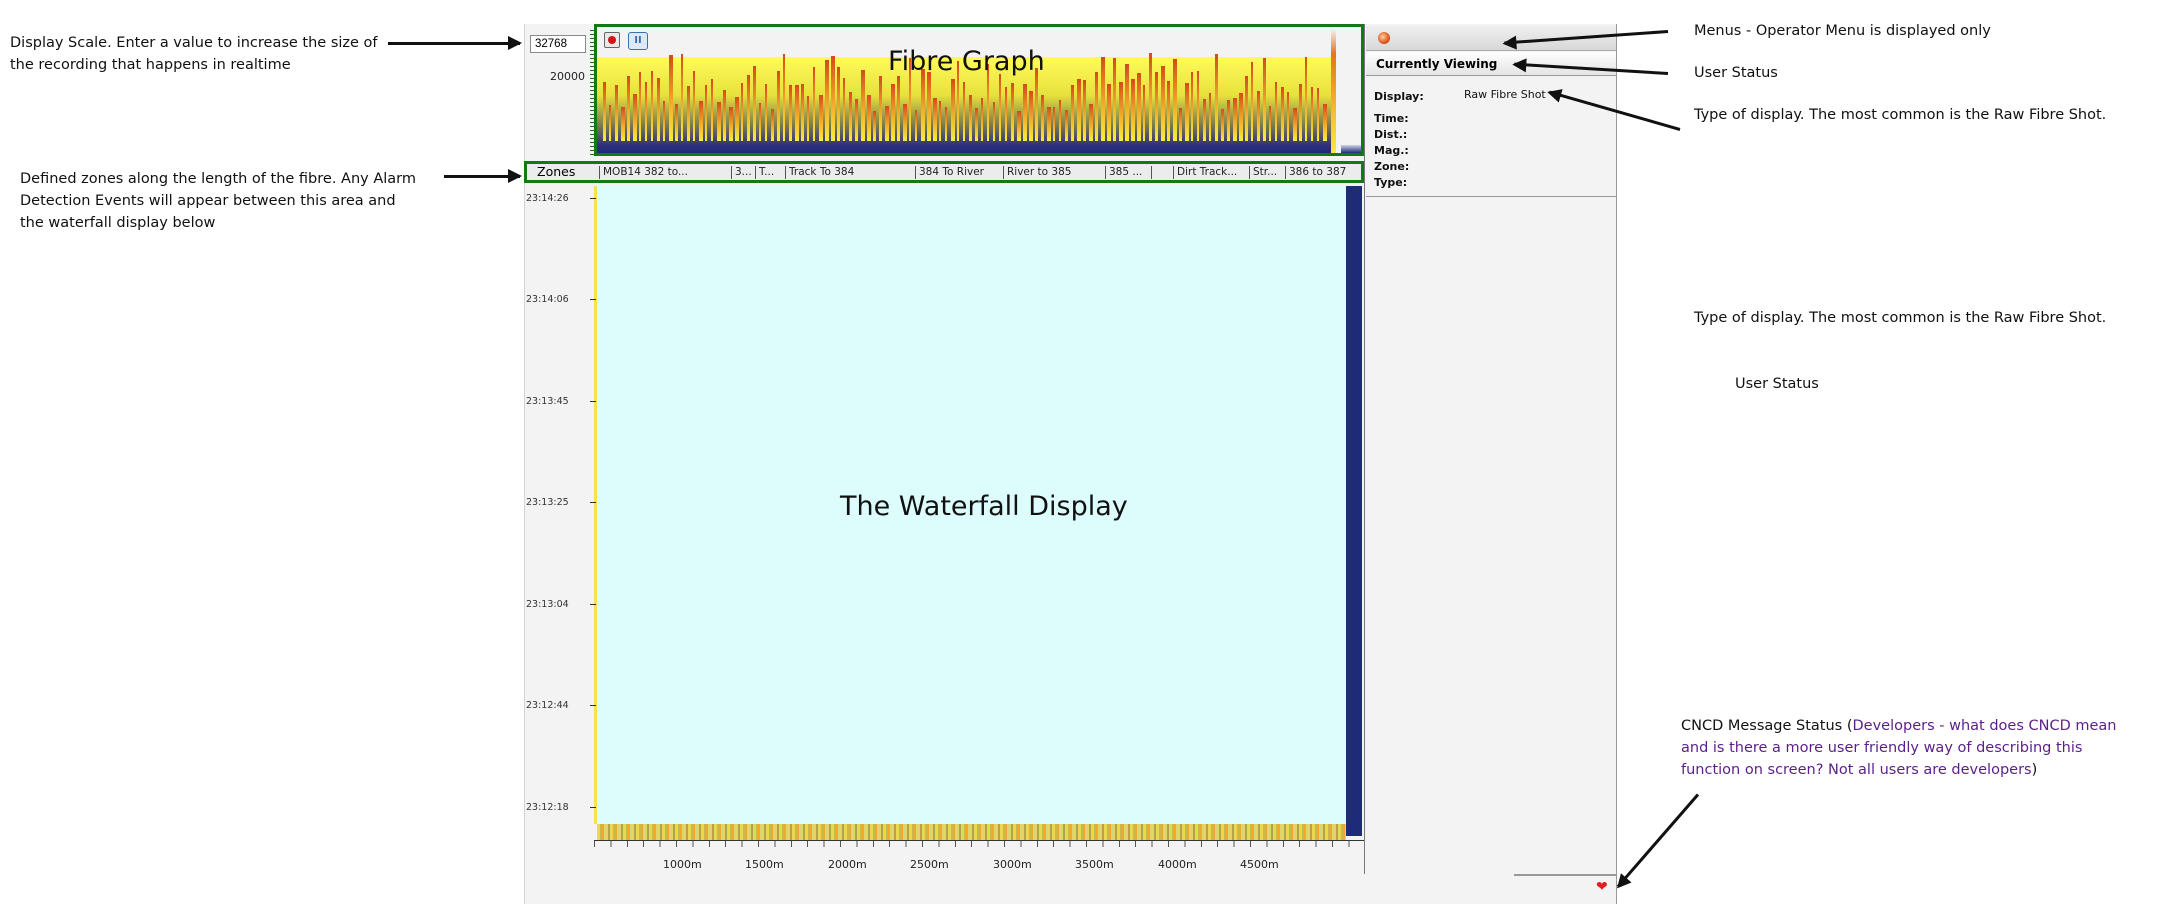 The image size is (2176, 905). What do you see at coordinates (929, 864) in the screenshot?
I see `distance-label: 2500m` at bounding box center [929, 864].